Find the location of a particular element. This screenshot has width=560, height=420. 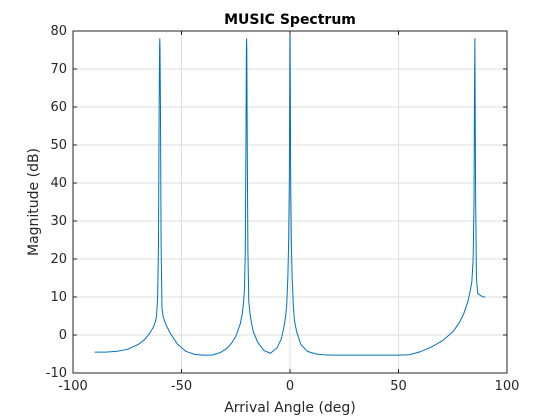

y-tick-label: 0 is located at coordinates (63, 335).